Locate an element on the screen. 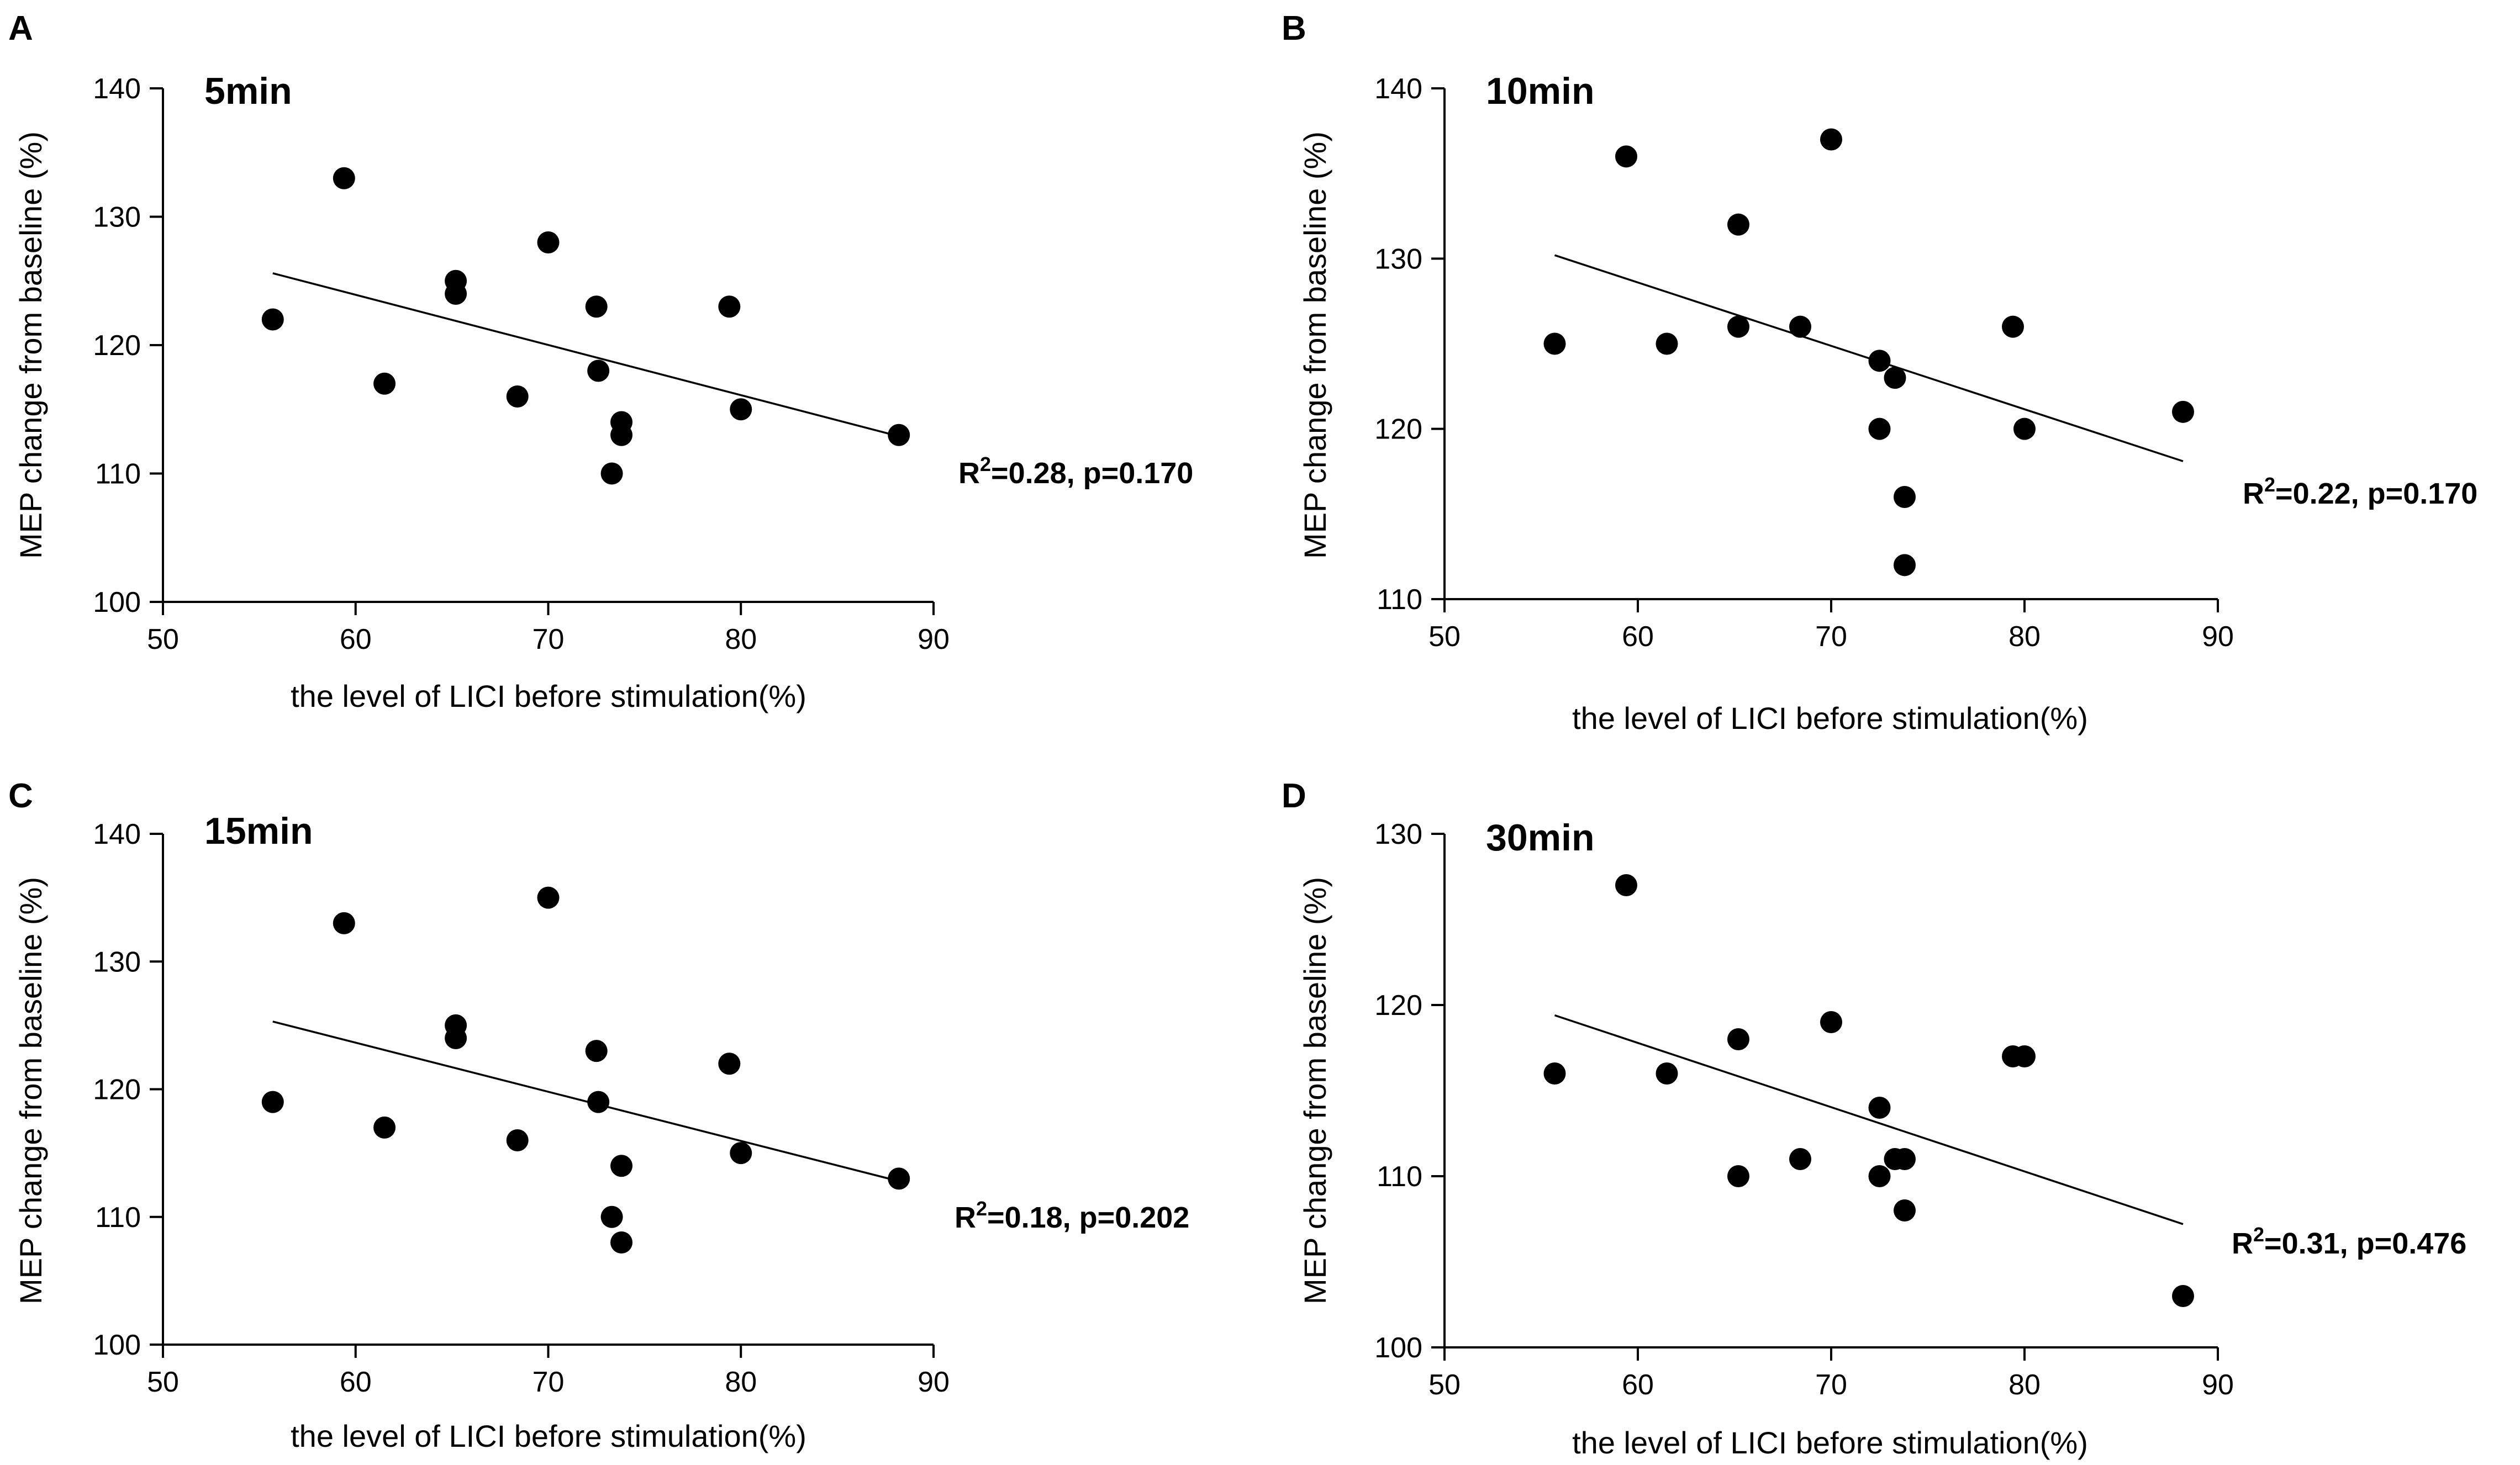  panel-title: 15min is located at coordinates (258, 831).